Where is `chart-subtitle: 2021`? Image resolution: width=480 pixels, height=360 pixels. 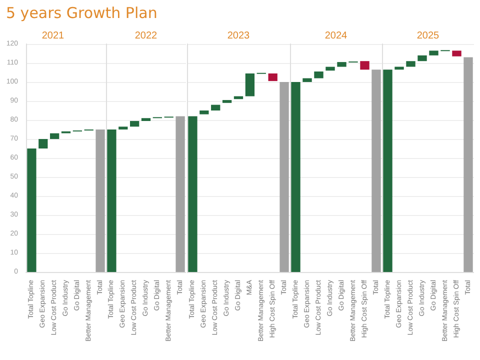 chart-subtitle: 2021 is located at coordinates (53, 36).